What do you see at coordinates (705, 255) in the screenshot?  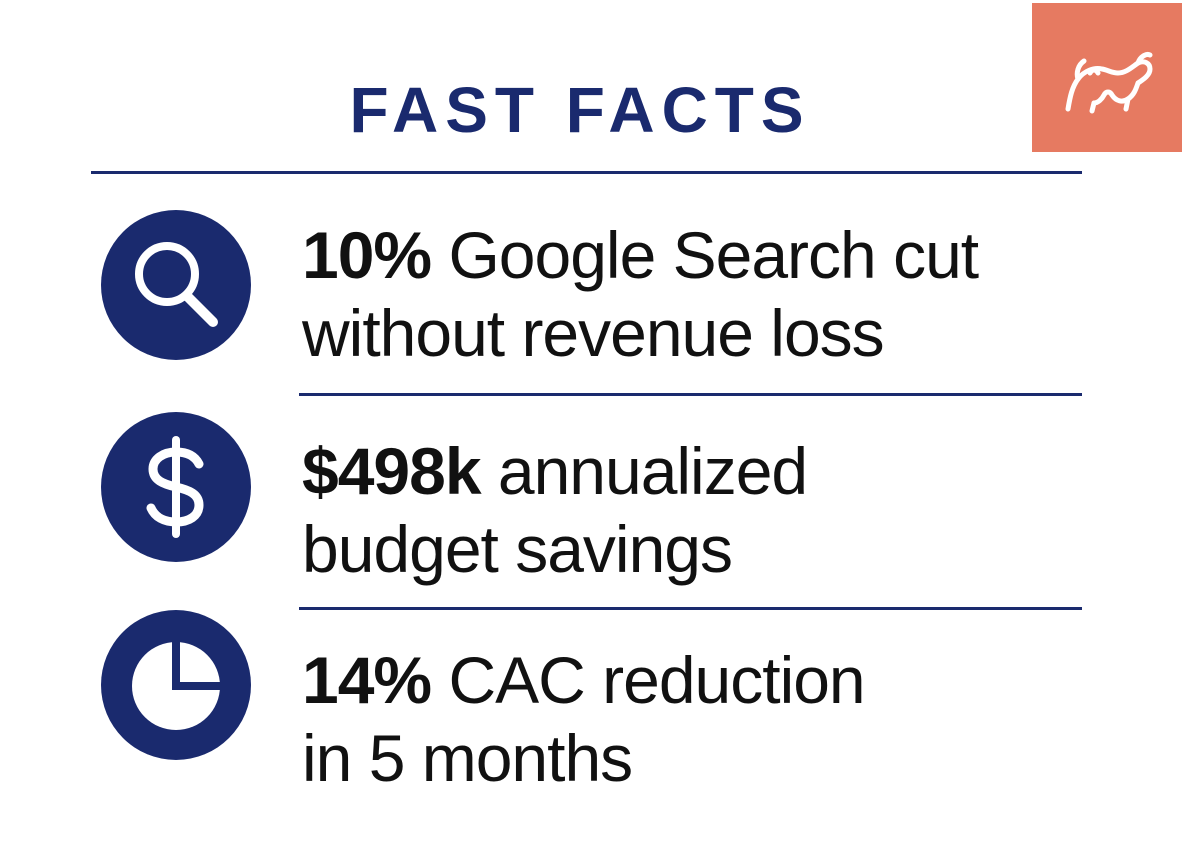 I see `fact-text: Google Search cut` at bounding box center [705, 255].